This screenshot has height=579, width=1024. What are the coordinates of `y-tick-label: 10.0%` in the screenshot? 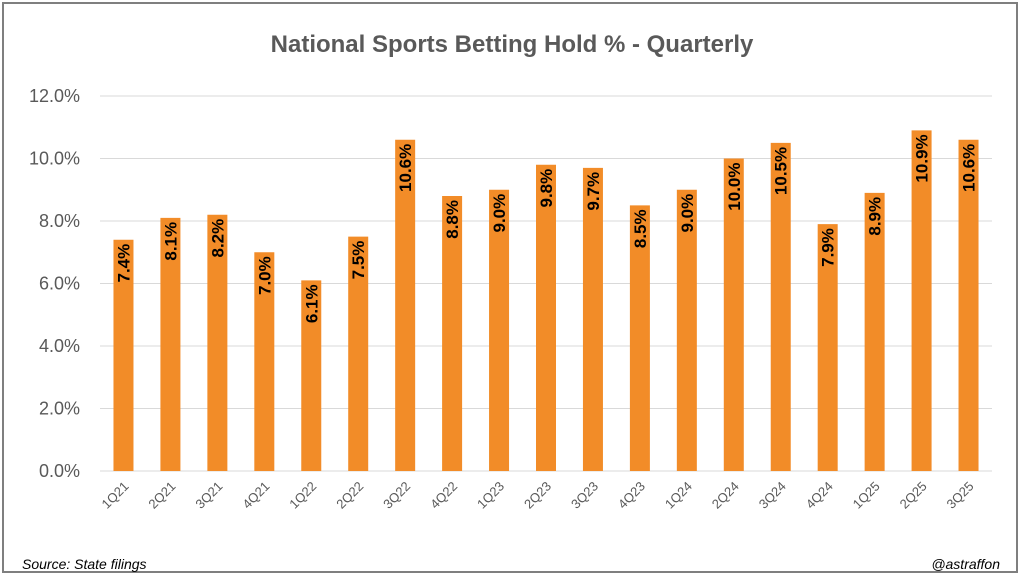 It's located at (54, 159).